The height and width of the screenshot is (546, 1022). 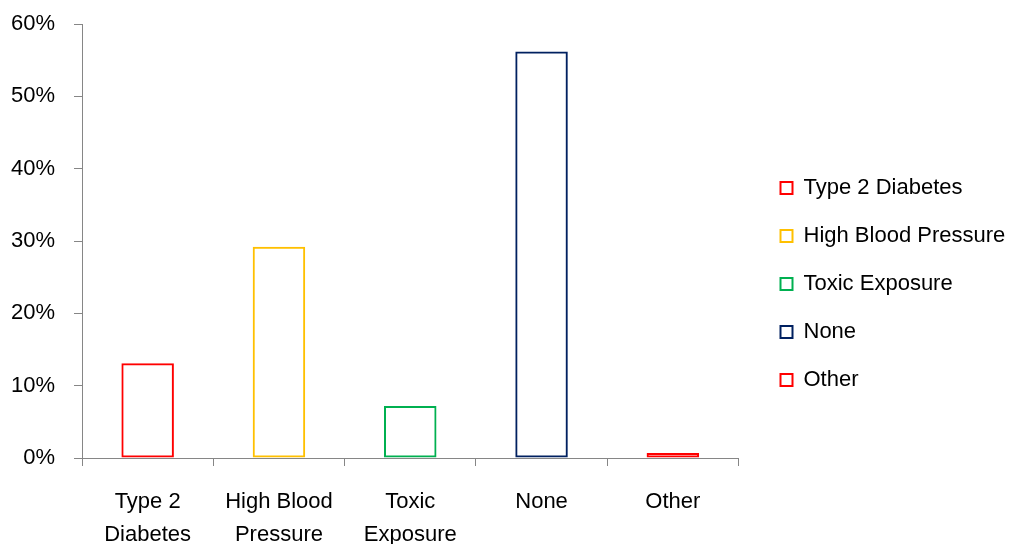 What do you see at coordinates (32, 23) in the screenshot?
I see `y-tick-label: 60%` at bounding box center [32, 23].